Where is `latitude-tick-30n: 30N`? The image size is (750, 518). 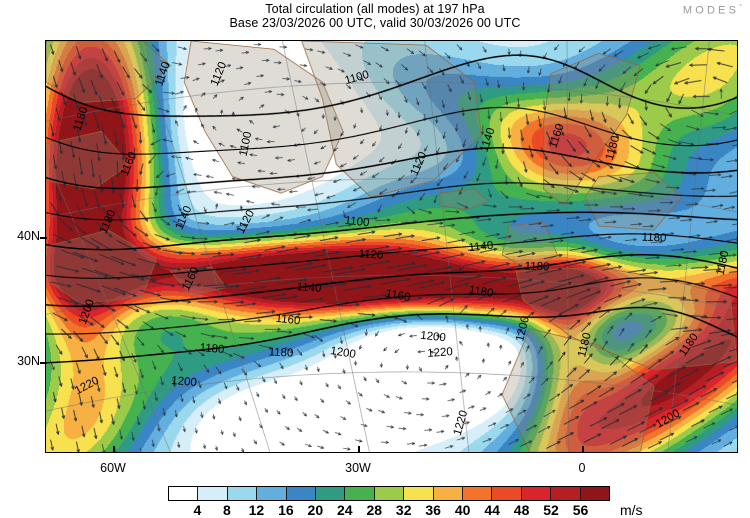
latitude-tick-30n: 30N is located at coordinates (28, 361).